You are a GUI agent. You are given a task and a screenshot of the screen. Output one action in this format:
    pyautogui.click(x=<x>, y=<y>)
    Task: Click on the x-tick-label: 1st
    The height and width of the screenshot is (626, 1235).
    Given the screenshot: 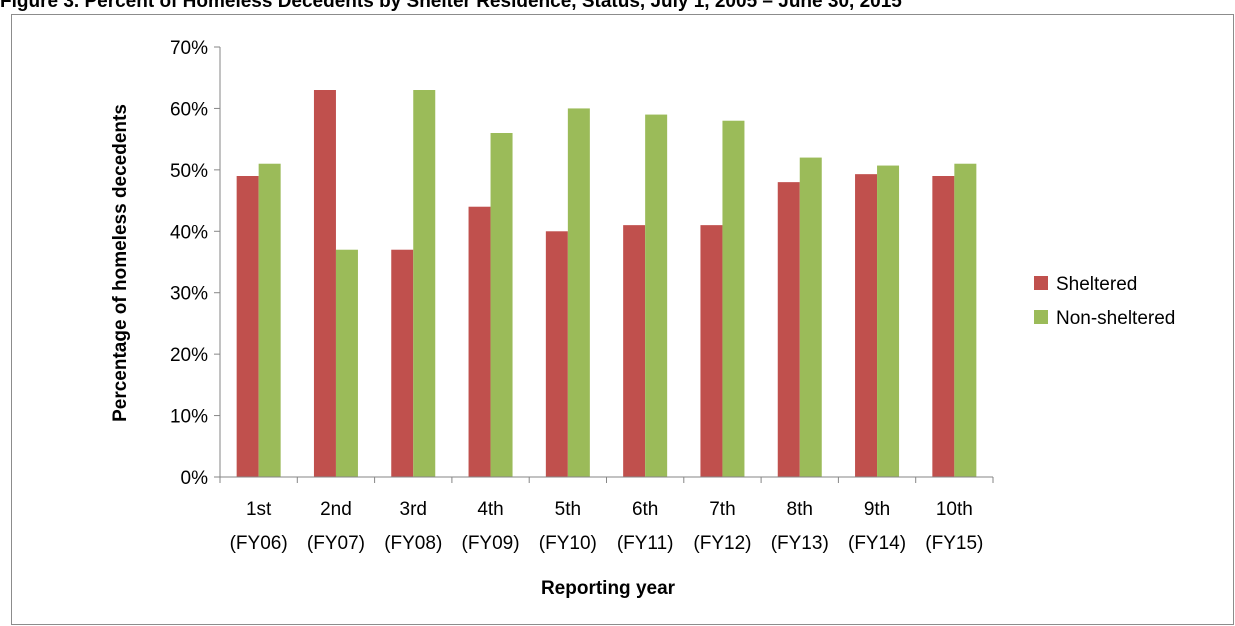 What is the action you would take?
    pyautogui.click(x=259, y=509)
    